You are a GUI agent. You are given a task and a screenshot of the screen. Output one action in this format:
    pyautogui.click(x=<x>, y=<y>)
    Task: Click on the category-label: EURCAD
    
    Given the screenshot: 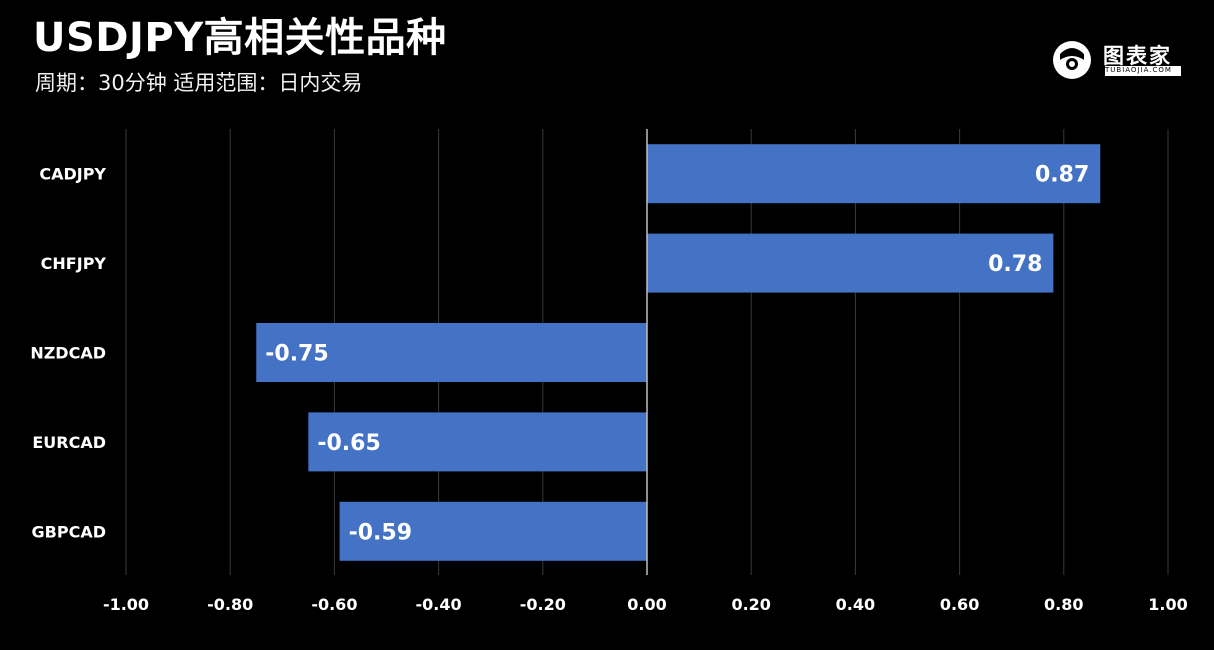 What is the action you would take?
    pyautogui.click(x=69, y=442)
    